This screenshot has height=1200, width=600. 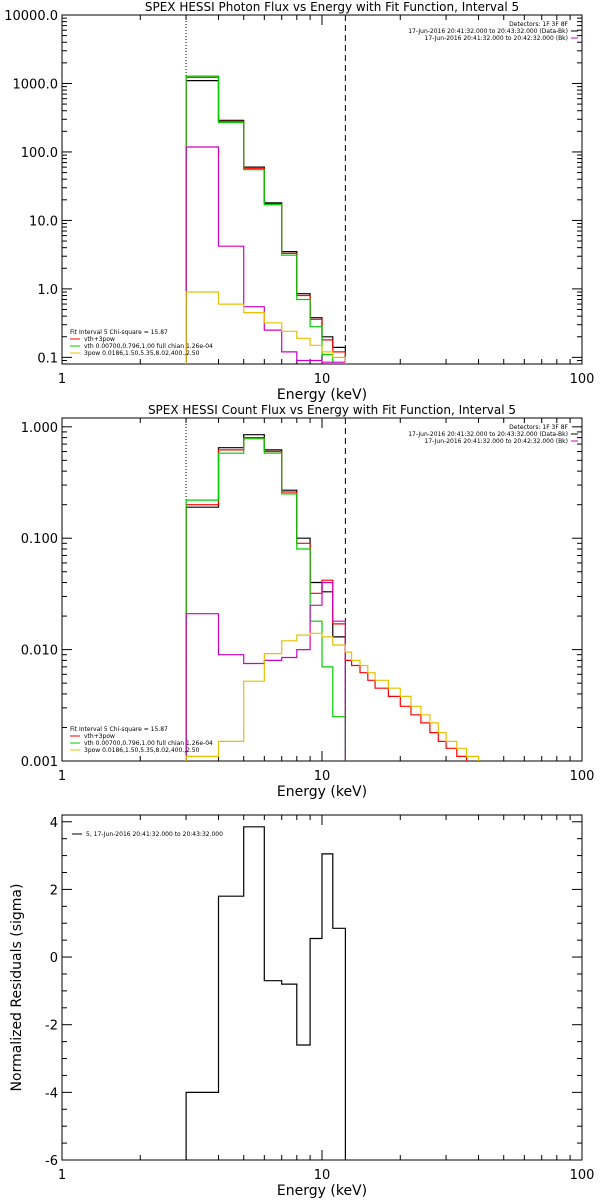 I want to click on y-tick-label: 1.0, so click(x=47, y=290).